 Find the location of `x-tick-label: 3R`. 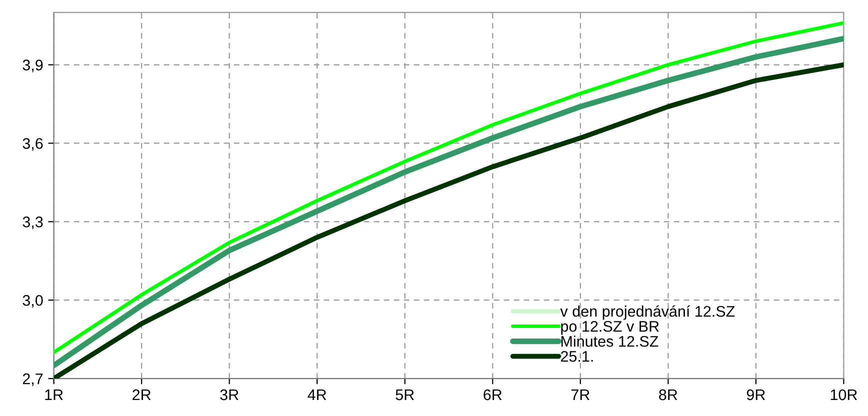

x-tick-label: 3R is located at coordinates (229, 394).